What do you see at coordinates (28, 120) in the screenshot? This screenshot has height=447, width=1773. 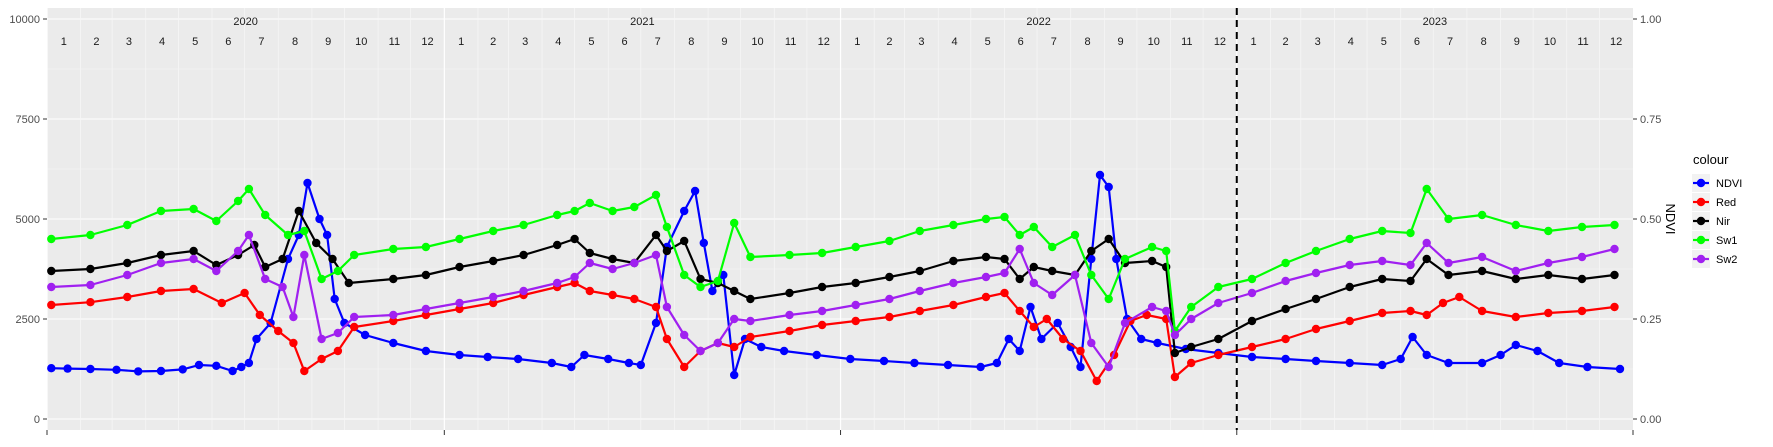 I see `left-tick-label: 7500` at bounding box center [28, 120].